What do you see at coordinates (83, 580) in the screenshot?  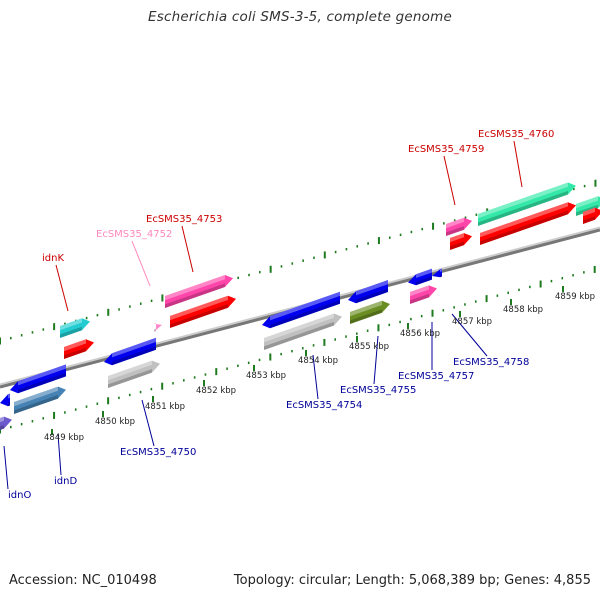 I see `accession-label: Accession: NC_010498` at bounding box center [83, 580].